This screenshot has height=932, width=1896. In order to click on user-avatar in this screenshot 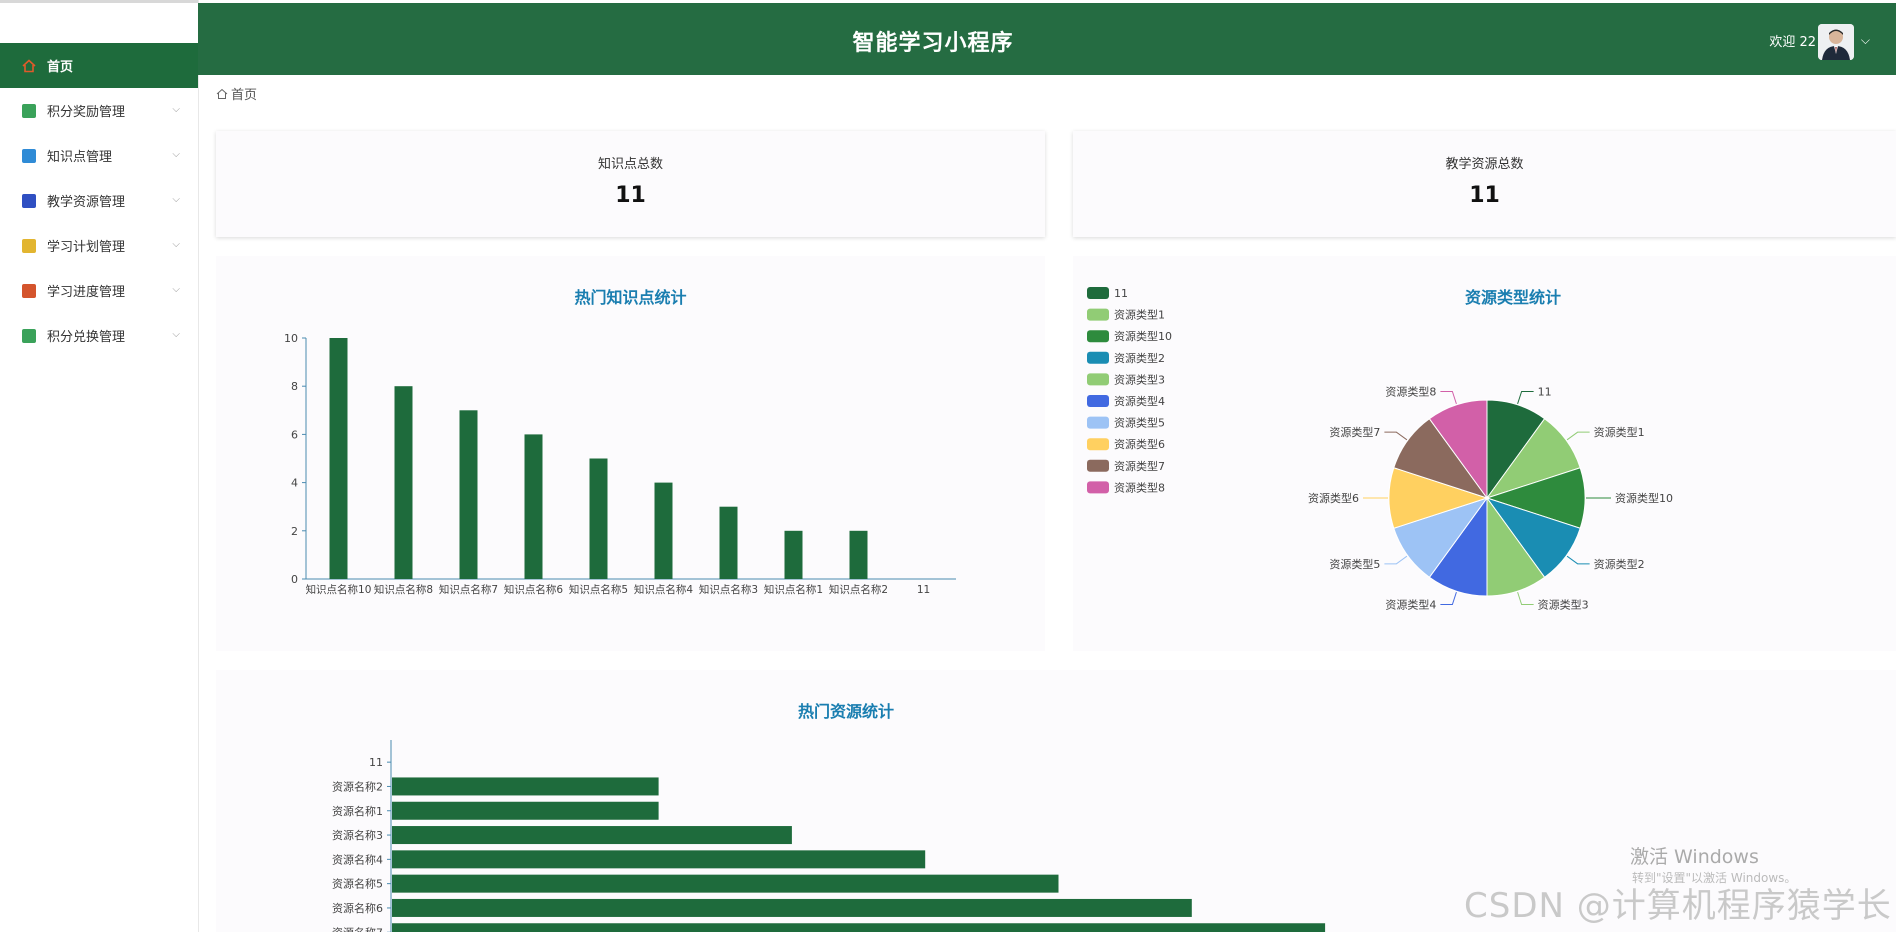, I will do `click(1836, 42)`.